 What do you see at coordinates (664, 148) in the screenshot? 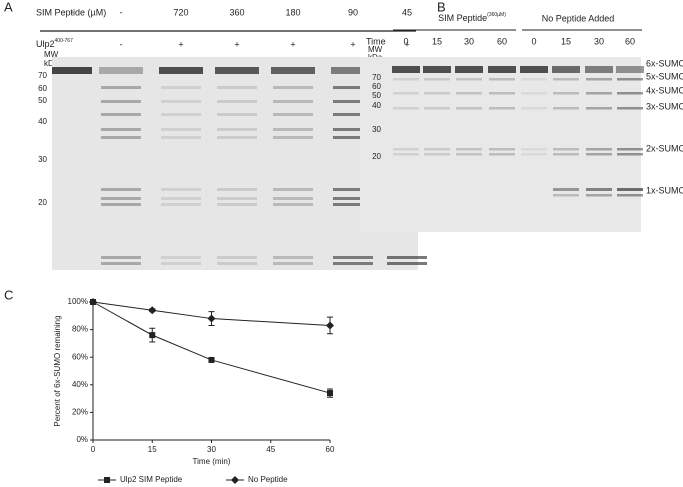
I see `species-label: 2x-SUMO` at bounding box center [664, 148].